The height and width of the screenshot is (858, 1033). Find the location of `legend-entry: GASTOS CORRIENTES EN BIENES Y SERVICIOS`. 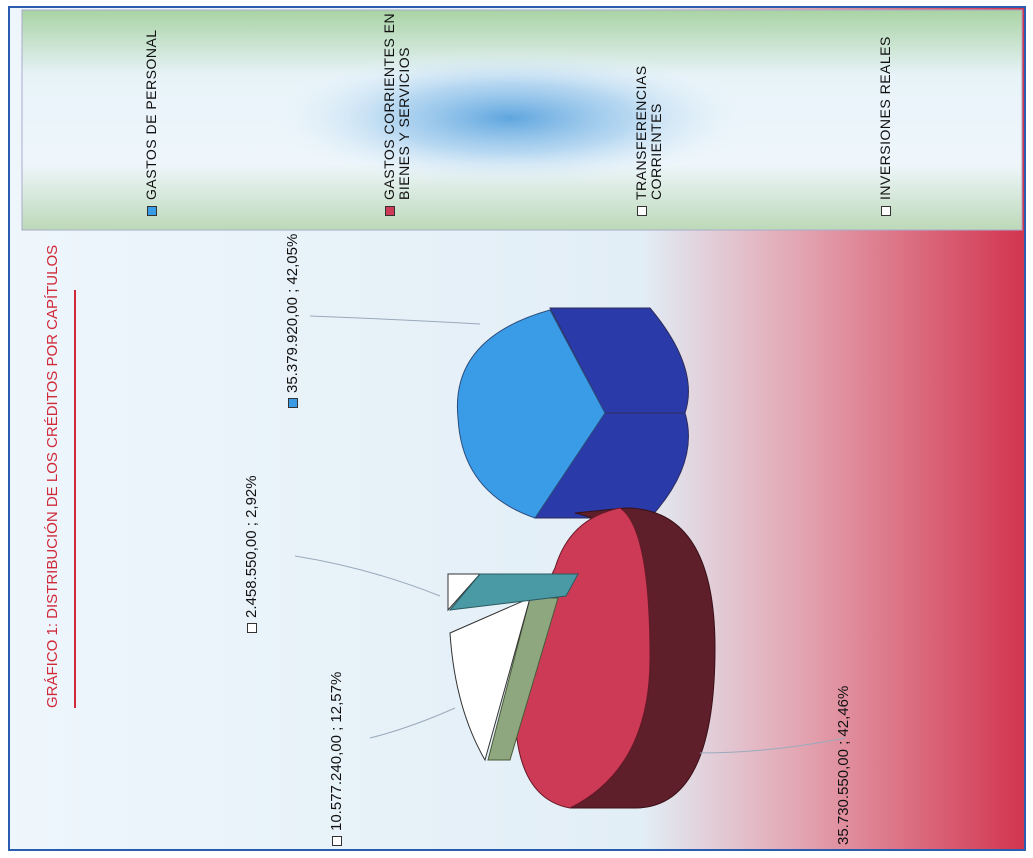

legend-entry: GASTOS CORRIENTES EN BIENES Y SERVICIOS is located at coordinates (396, 113).